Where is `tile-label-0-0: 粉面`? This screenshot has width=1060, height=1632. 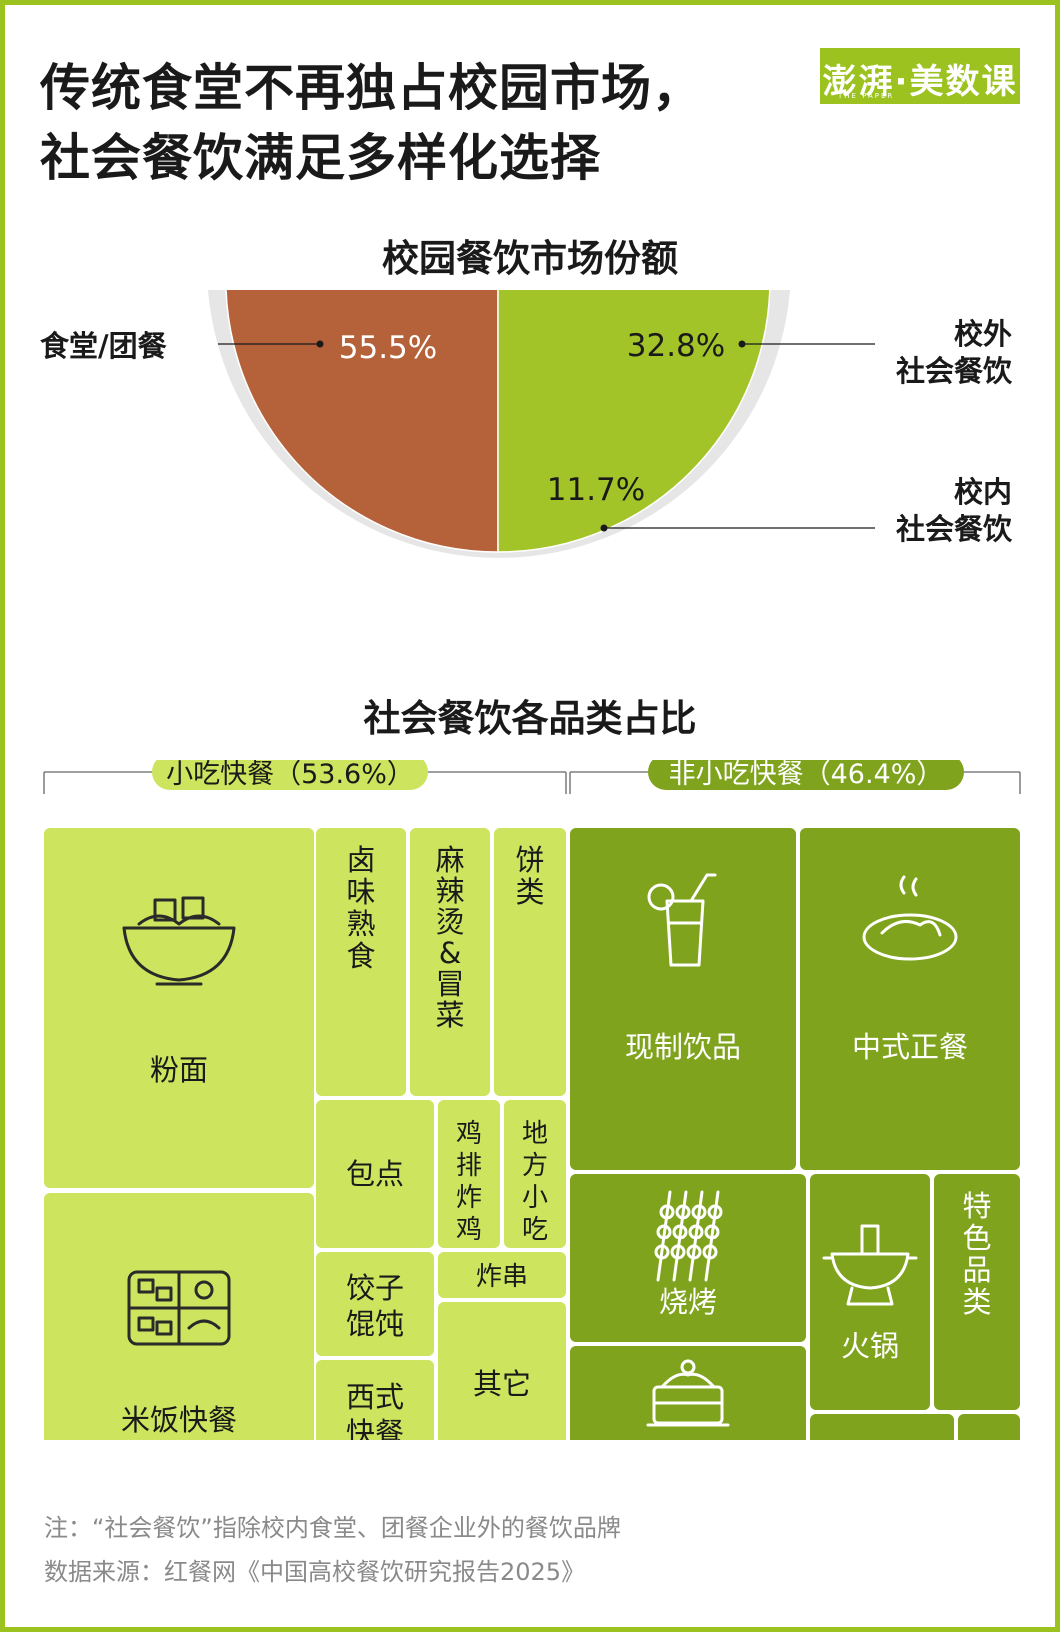
tile-label-0-0: 粉面 is located at coordinates (179, 1070).